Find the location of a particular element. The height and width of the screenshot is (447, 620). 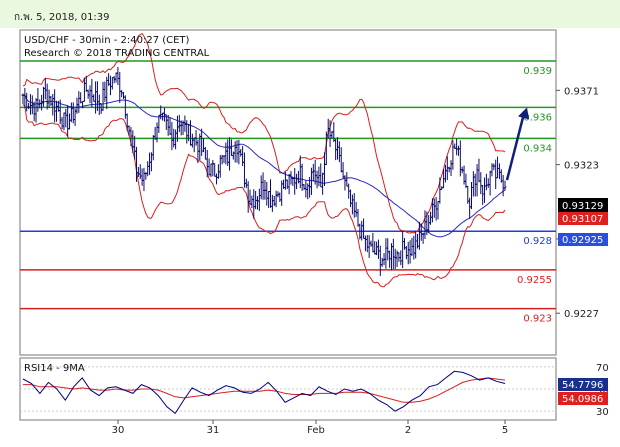

last-price-tag is located at coordinates (583, 205).